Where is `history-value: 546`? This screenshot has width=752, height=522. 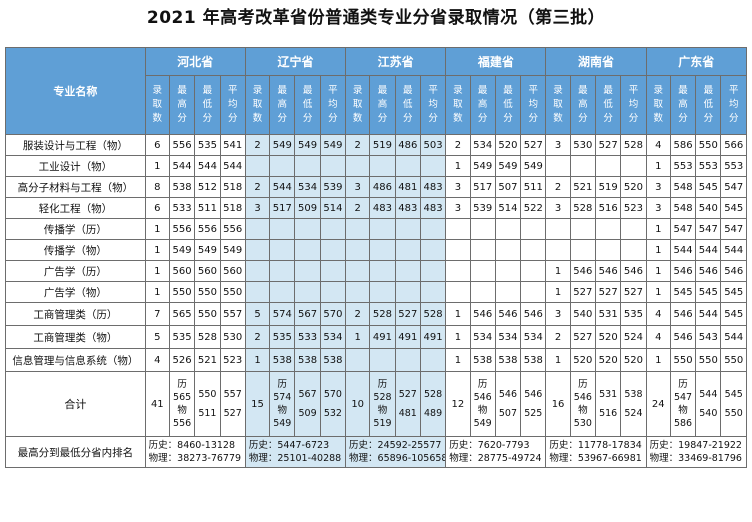 history-value: 546 is located at coordinates (508, 394).